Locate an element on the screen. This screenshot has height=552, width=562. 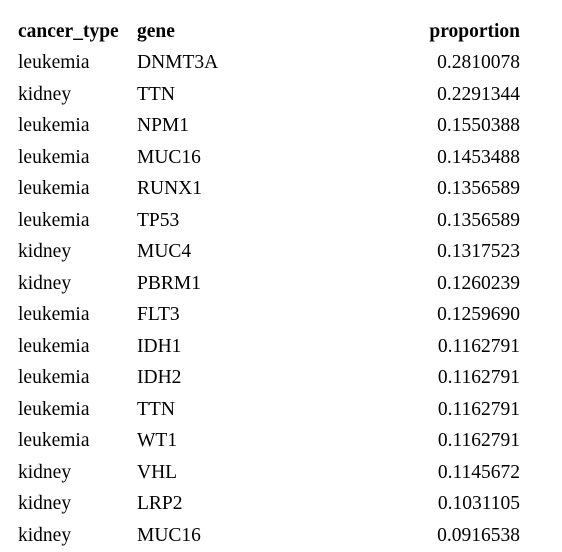
table-row: leukemia IDH1 0.1162791 is located at coordinates (269, 347).